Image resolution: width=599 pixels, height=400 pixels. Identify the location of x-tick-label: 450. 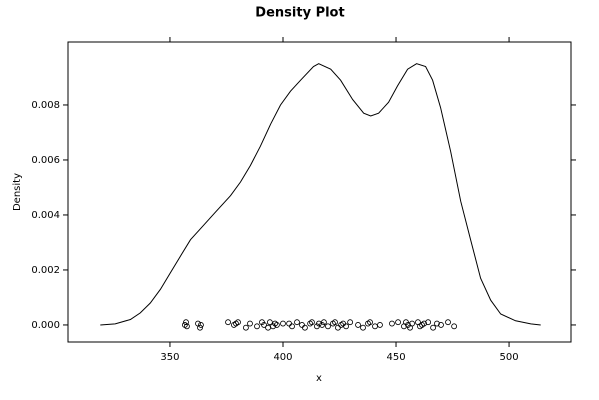
(395, 357).